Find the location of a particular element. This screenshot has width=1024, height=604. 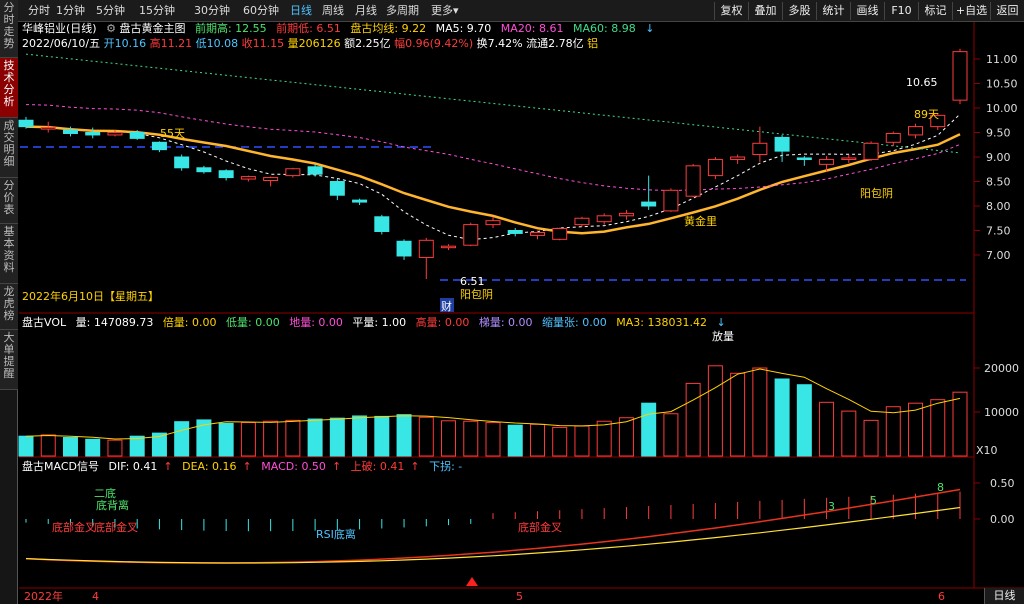

cai-badge is located at coordinates (447, 305).